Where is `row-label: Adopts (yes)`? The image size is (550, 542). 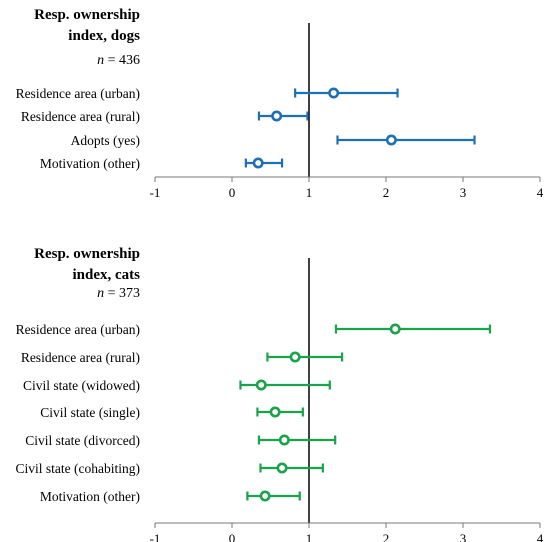
row-label: Adopts (yes) is located at coordinates (105, 140).